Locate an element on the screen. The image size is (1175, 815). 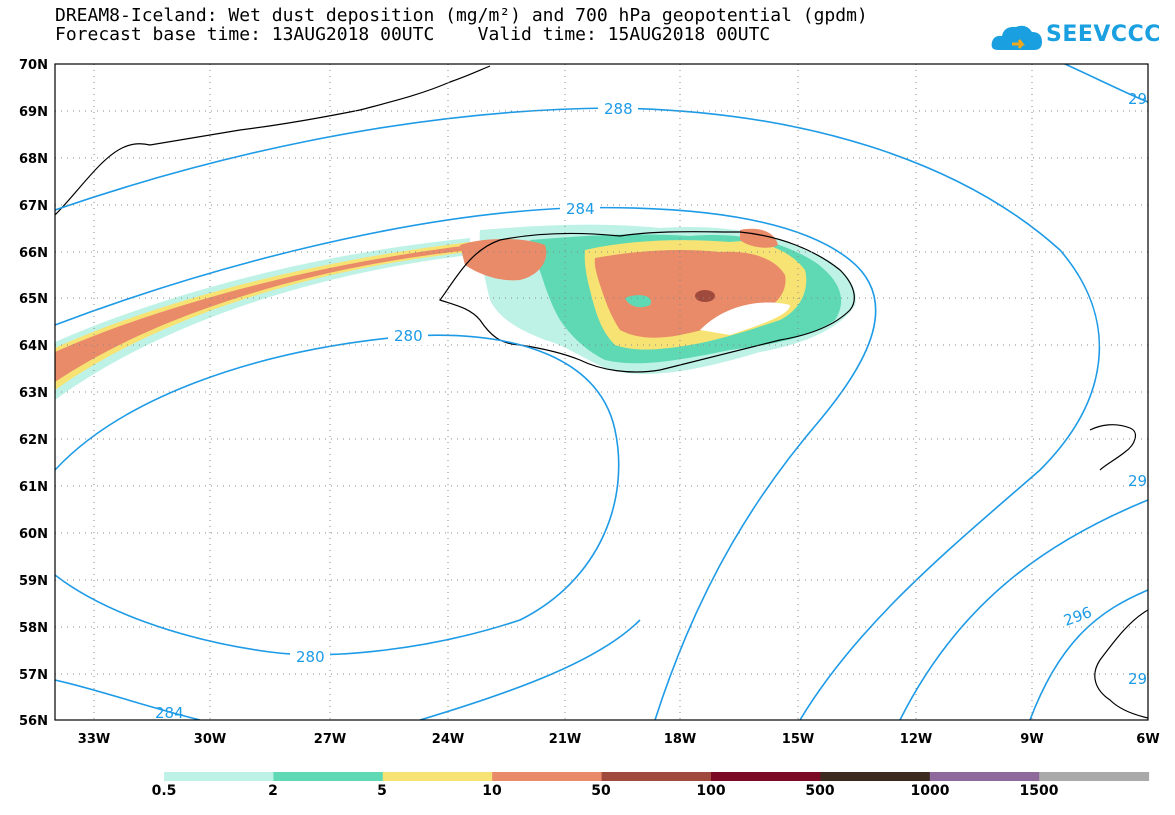
lon-label: 12W is located at coordinates (916, 739).